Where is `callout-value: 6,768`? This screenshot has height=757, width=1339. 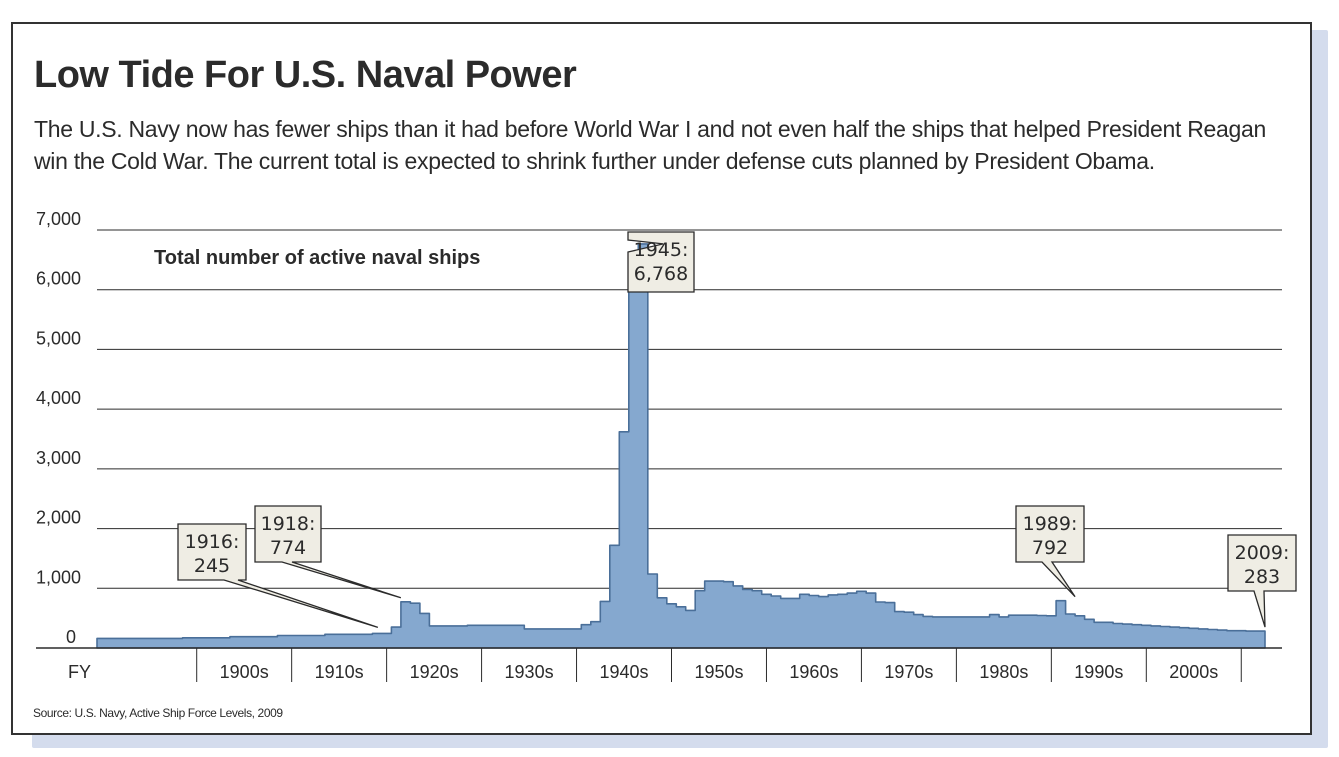
callout-value: 6,768 is located at coordinates (661, 274).